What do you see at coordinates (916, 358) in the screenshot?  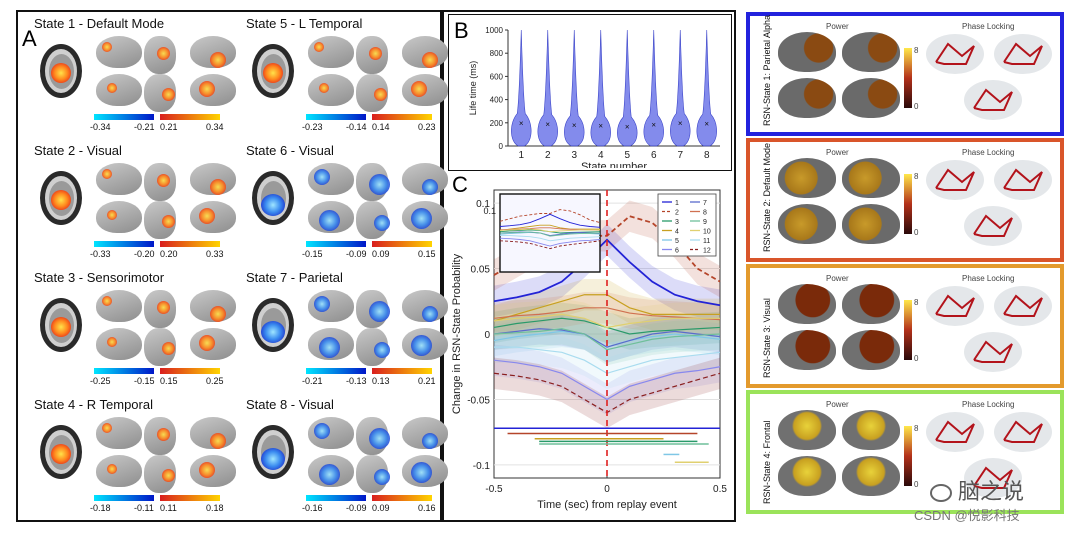 I see `colorbar-min: 0` at bounding box center [916, 358].